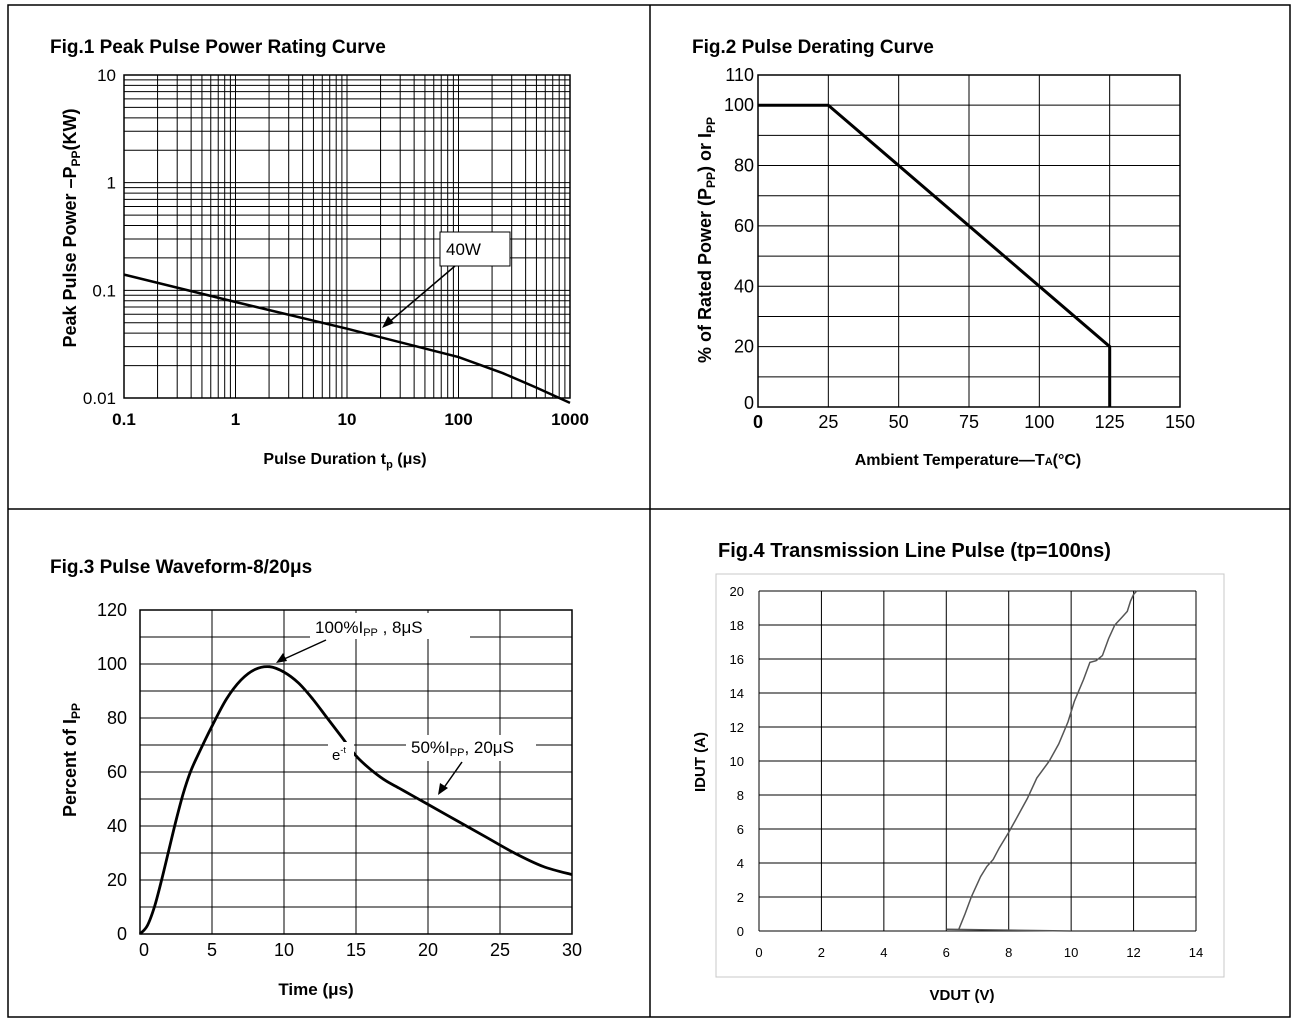 Image resolution: width=1291 pixels, height=1019 pixels. Describe the element at coordinates (106, 75) in the screenshot. I see `fig1-y-tick-label: 10` at that location.